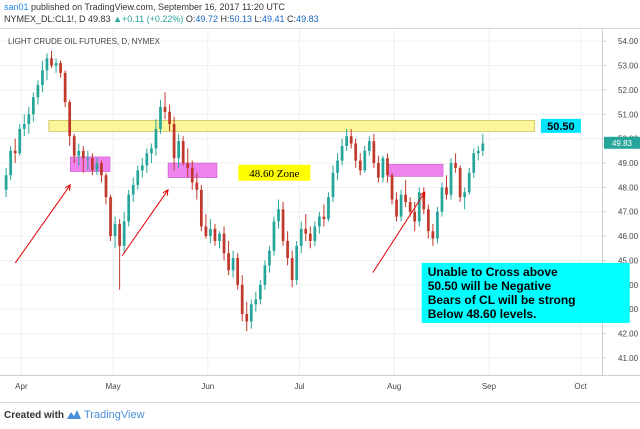 The height and width of the screenshot is (429, 640). Describe the element at coordinates (21, 386) in the screenshot. I see `x-tick-label: Apr` at that location.